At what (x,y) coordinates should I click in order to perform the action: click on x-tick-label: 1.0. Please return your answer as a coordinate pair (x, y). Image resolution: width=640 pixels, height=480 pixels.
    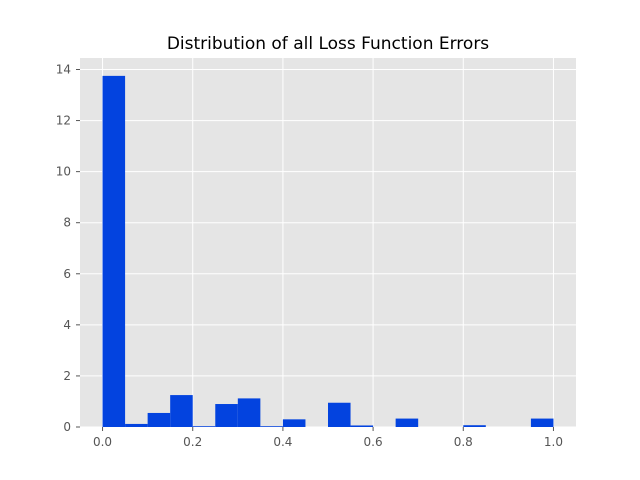
    Looking at the image, I should click on (553, 442).